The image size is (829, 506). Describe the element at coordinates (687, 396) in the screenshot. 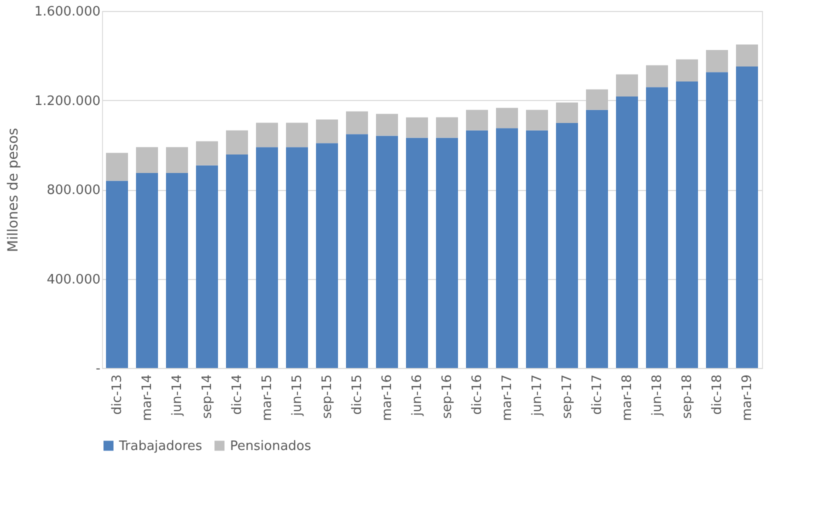

I see `x-tick-label: sep-18` at that location.